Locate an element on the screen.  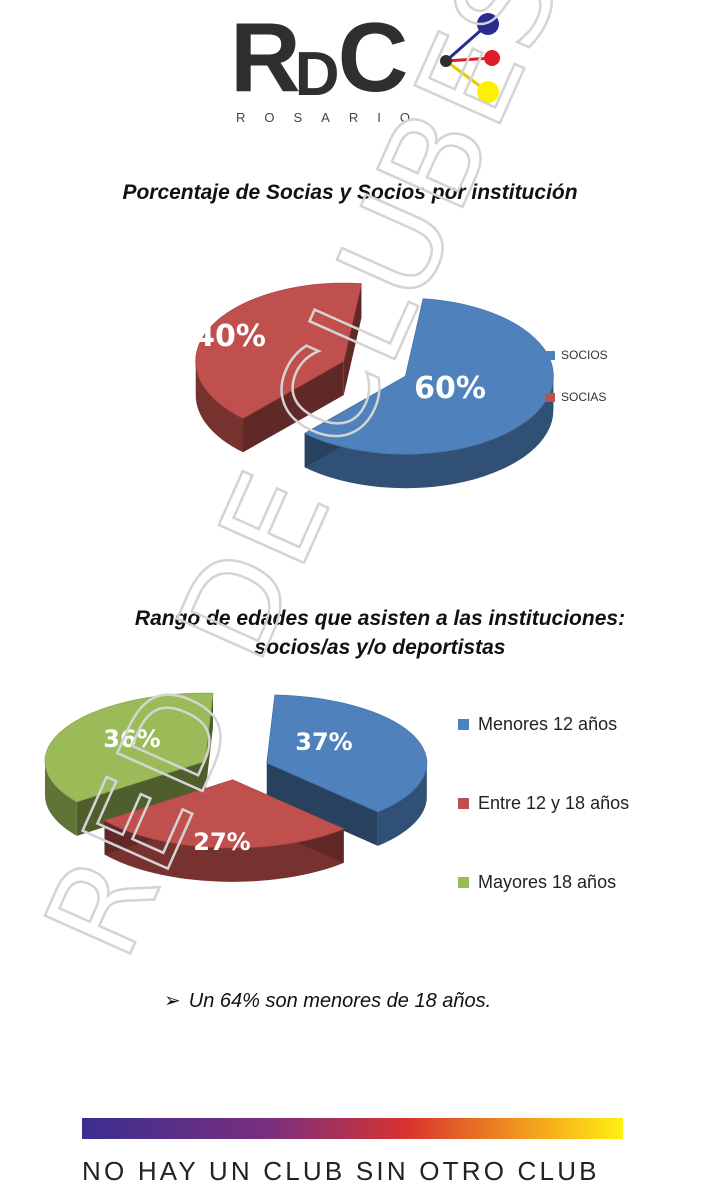
legend2-item-entre: Entre 12 y 18 años is located at coordinates (543, 803).